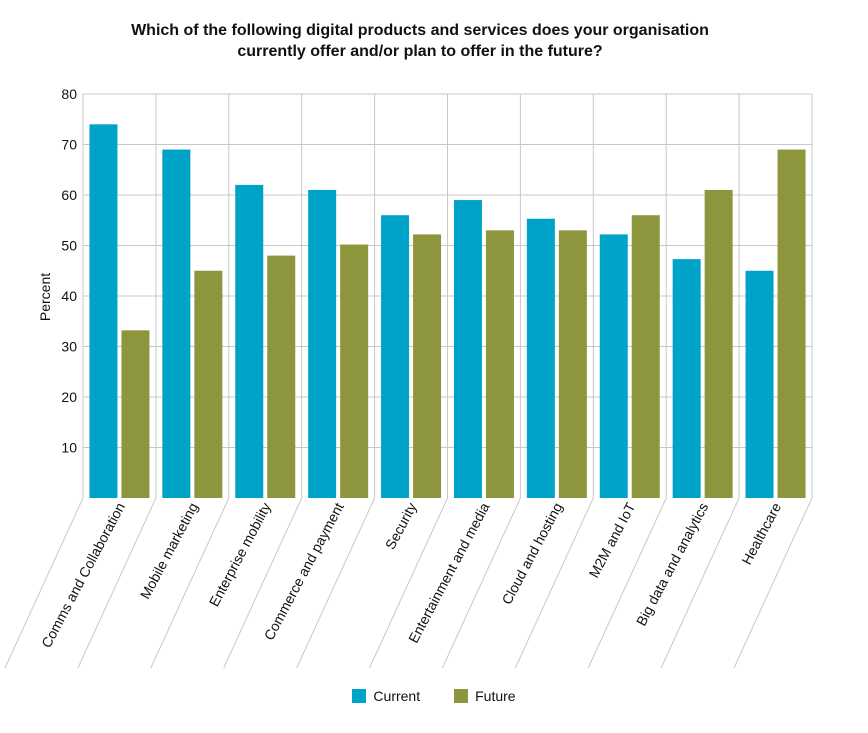 The height and width of the screenshot is (733, 868). Describe the element at coordinates (69, 397) in the screenshot. I see `y-tick-label: 20` at that location.